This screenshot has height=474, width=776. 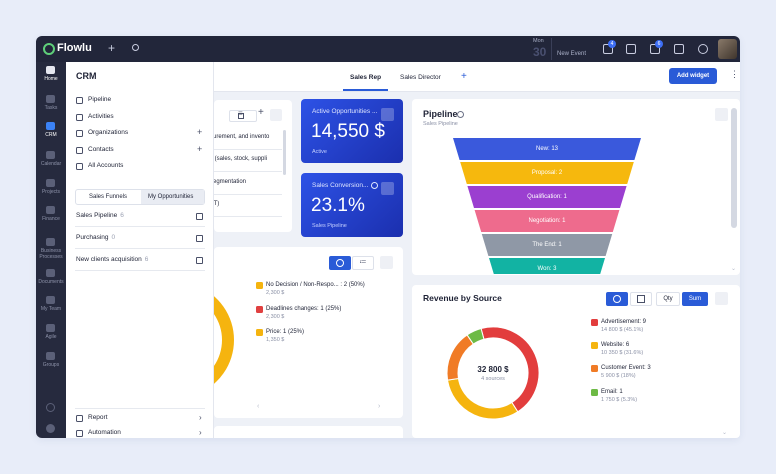 I want to click on dashboard-header, so click(x=477, y=77).